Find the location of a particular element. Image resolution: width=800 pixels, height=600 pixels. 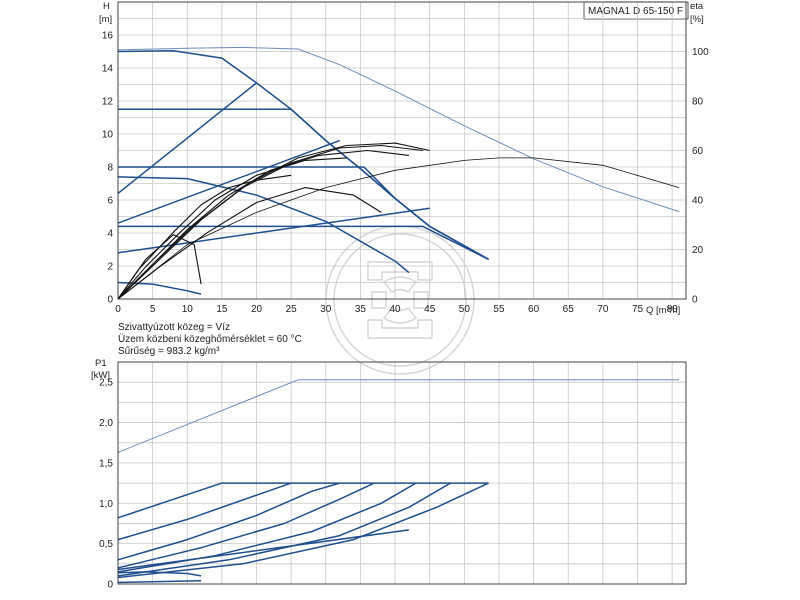

watermark-logo is located at coordinates (400, 300).